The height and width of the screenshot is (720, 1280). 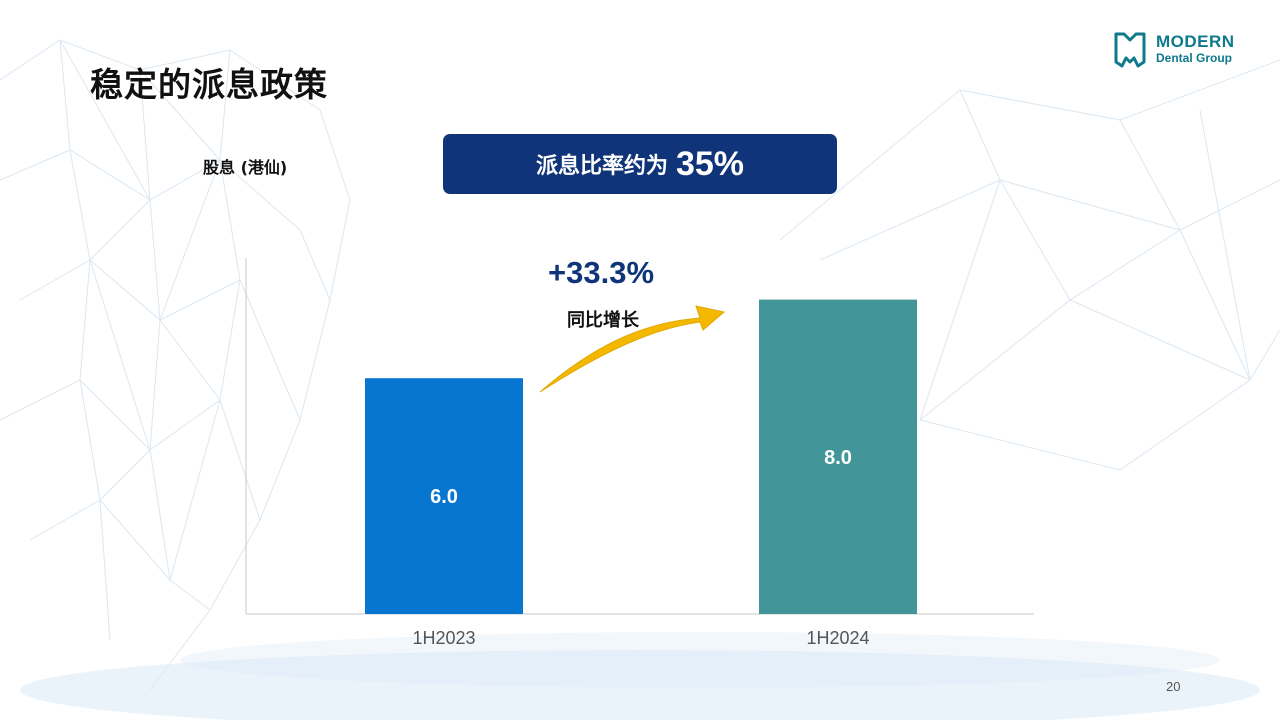 What do you see at coordinates (1173, 686) in the screenshot?
I see `page-number: 20` at bounding box center [1173, 686].